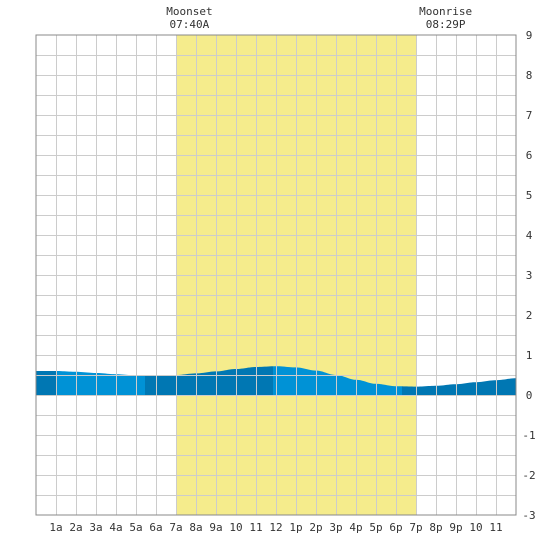  I want to click on y-tick-label: 8, so click(529, 75).